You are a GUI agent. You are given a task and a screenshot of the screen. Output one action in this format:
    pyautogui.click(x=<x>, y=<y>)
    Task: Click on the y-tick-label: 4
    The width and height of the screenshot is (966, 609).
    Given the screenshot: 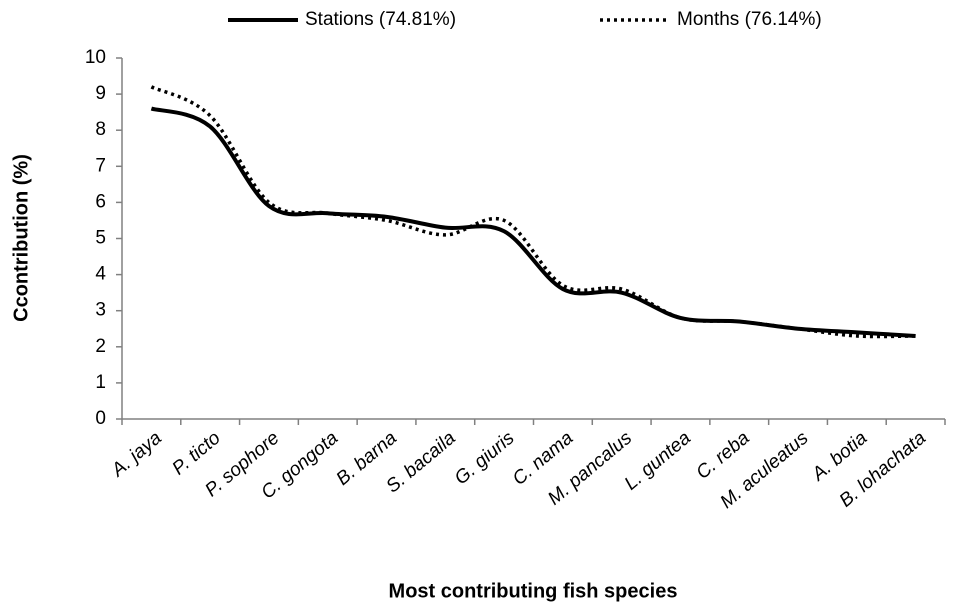 What is the action you would take?
    pyautogui.click(x=100, y=274)
    